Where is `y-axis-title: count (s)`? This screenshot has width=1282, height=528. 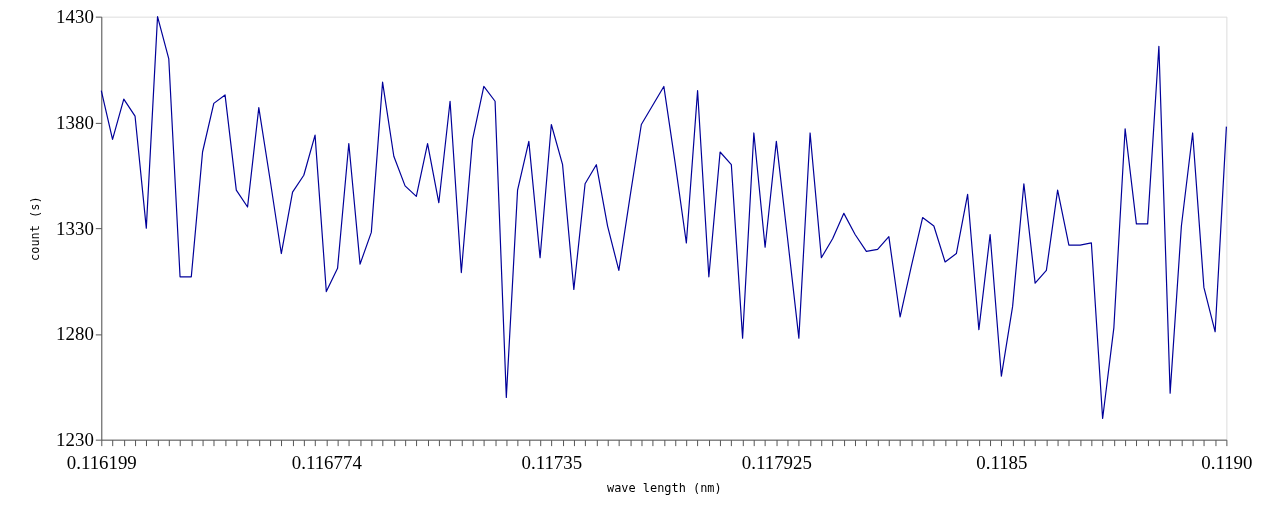 y-axis-title: count (s) is located at coordinates (35, 228).